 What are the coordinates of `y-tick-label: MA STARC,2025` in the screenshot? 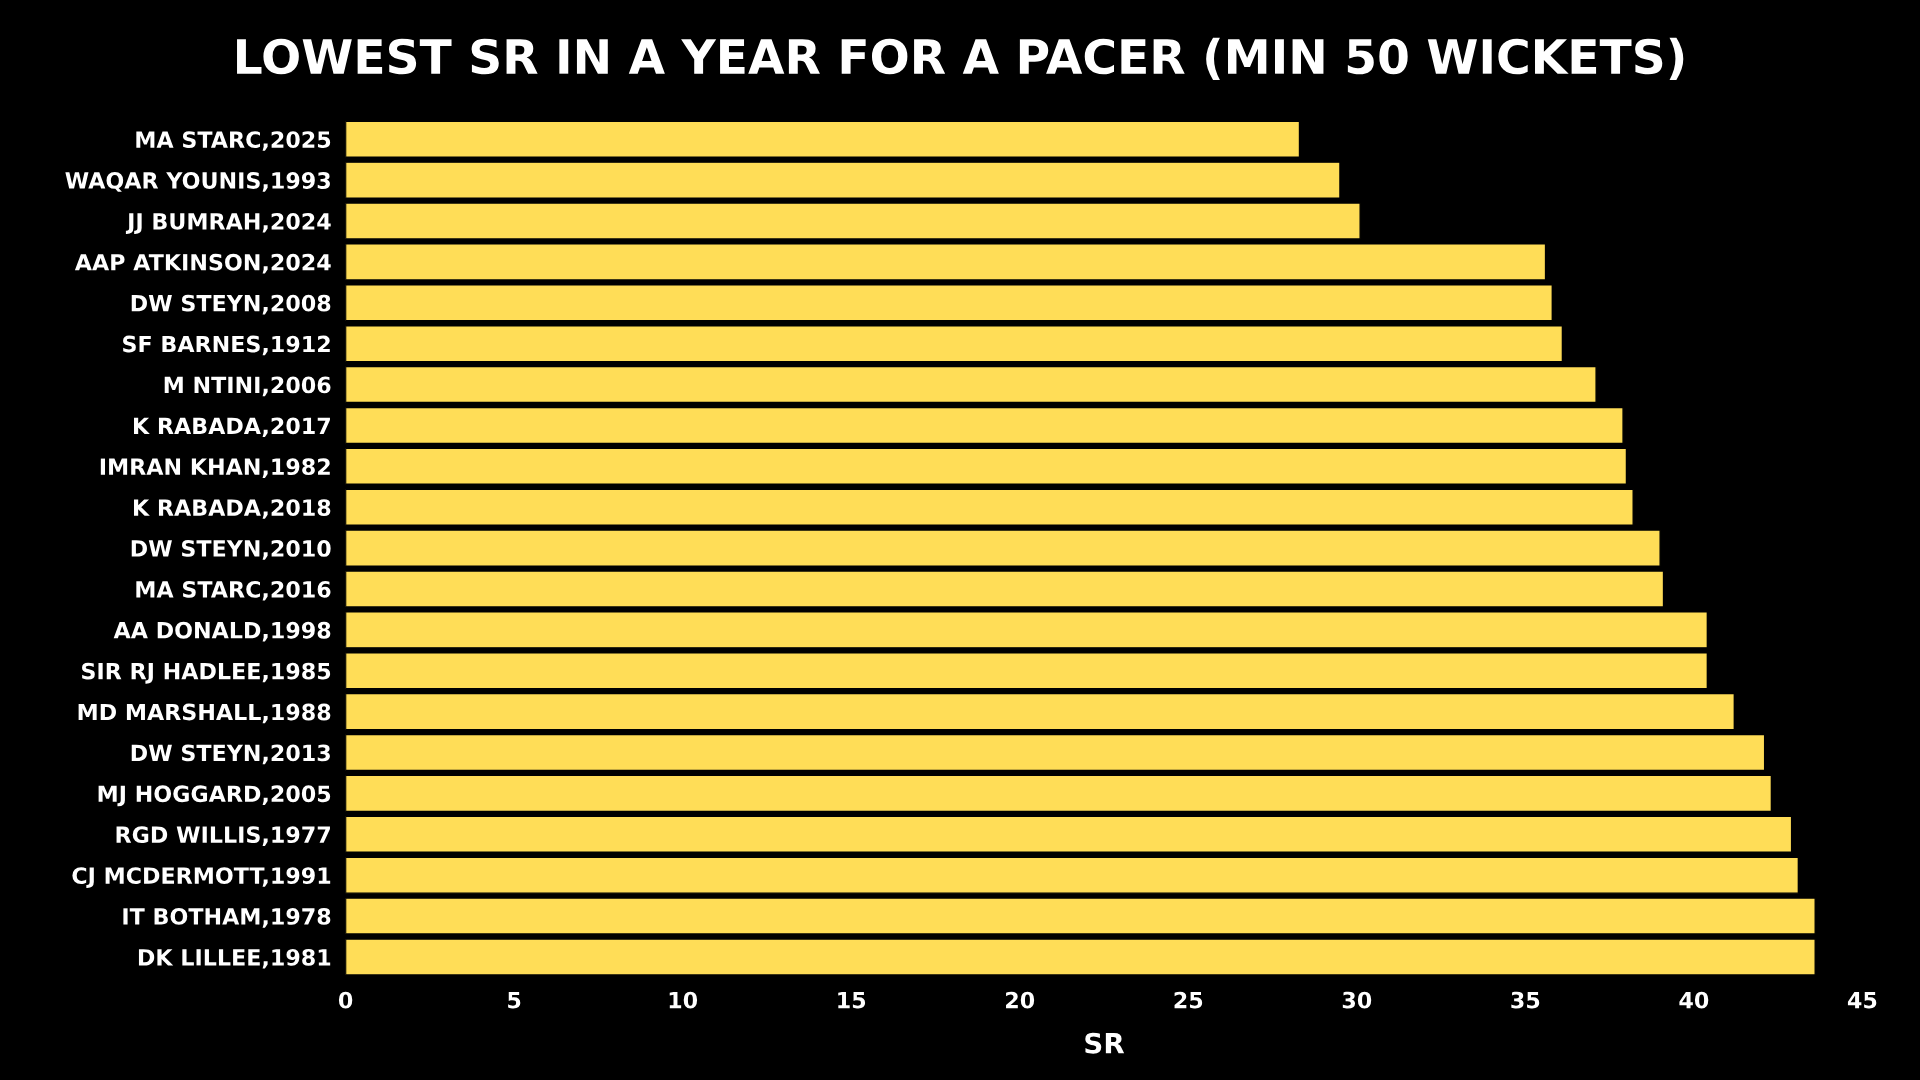 It's located at (233, 141).